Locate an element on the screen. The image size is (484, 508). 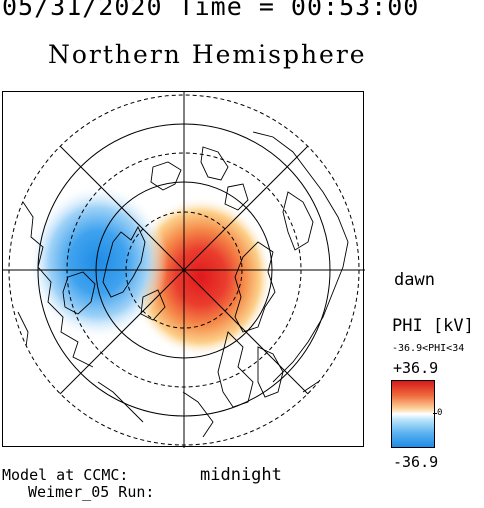
colorbar-zero-label: 0 is located at coordinates (440, 413).